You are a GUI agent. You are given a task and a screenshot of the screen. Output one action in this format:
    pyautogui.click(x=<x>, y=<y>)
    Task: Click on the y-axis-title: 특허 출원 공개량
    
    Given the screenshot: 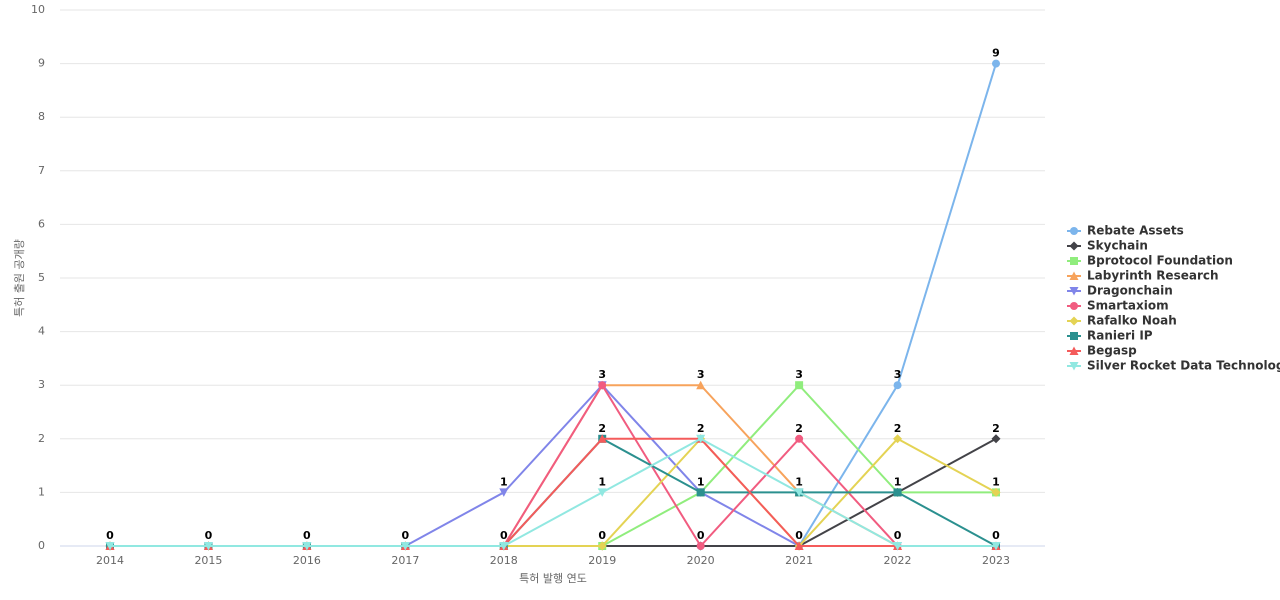 What is the action you would take?
    pyautogui.click(x=19, y=278)
    